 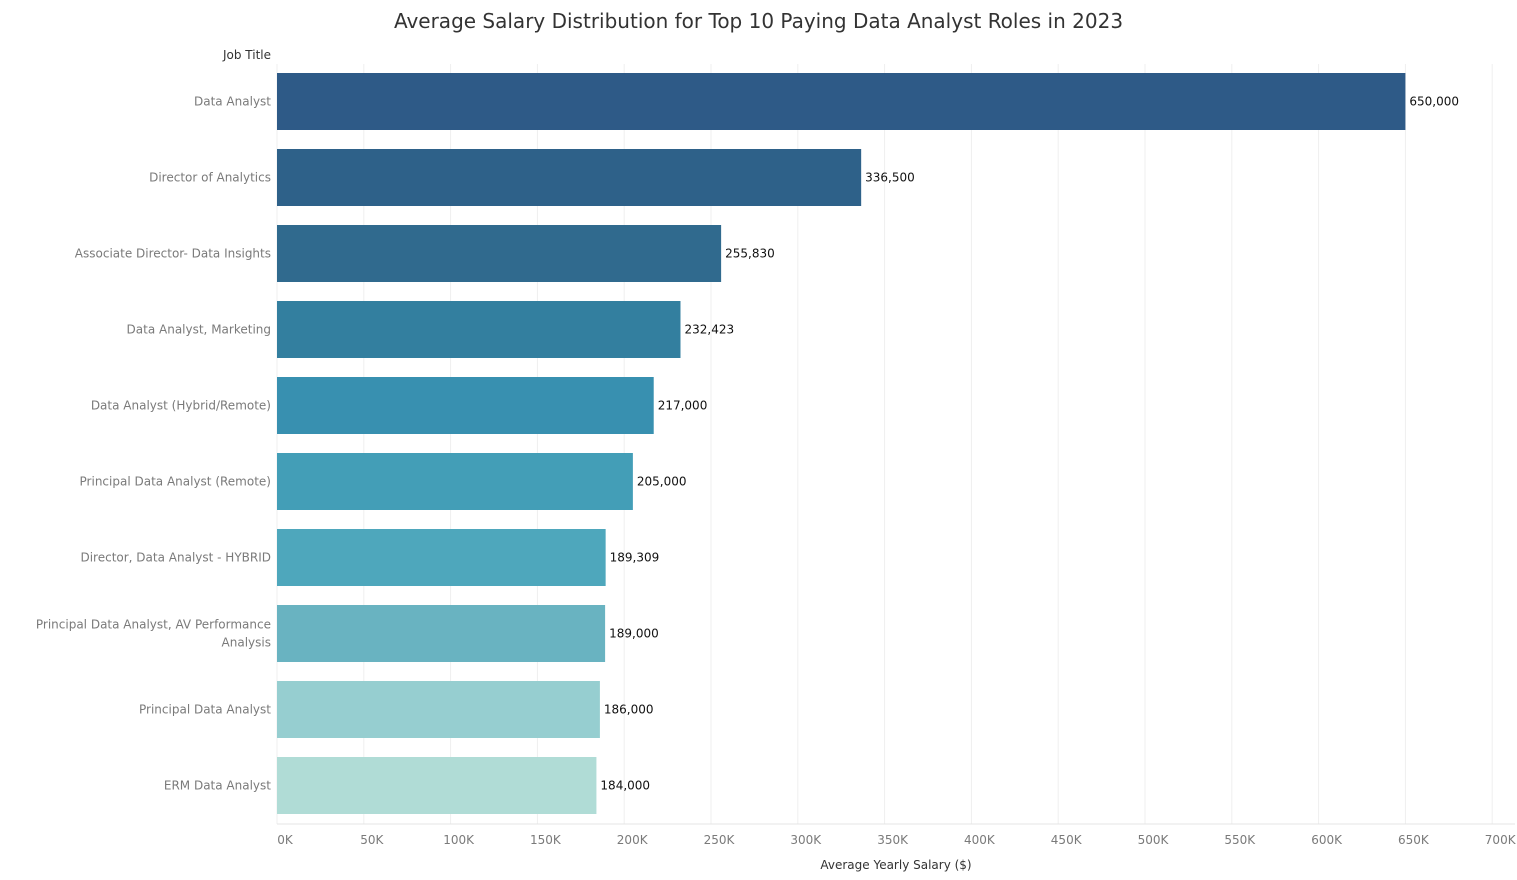 I want to click on data-label: 184,000, so click(x=625, y=786).